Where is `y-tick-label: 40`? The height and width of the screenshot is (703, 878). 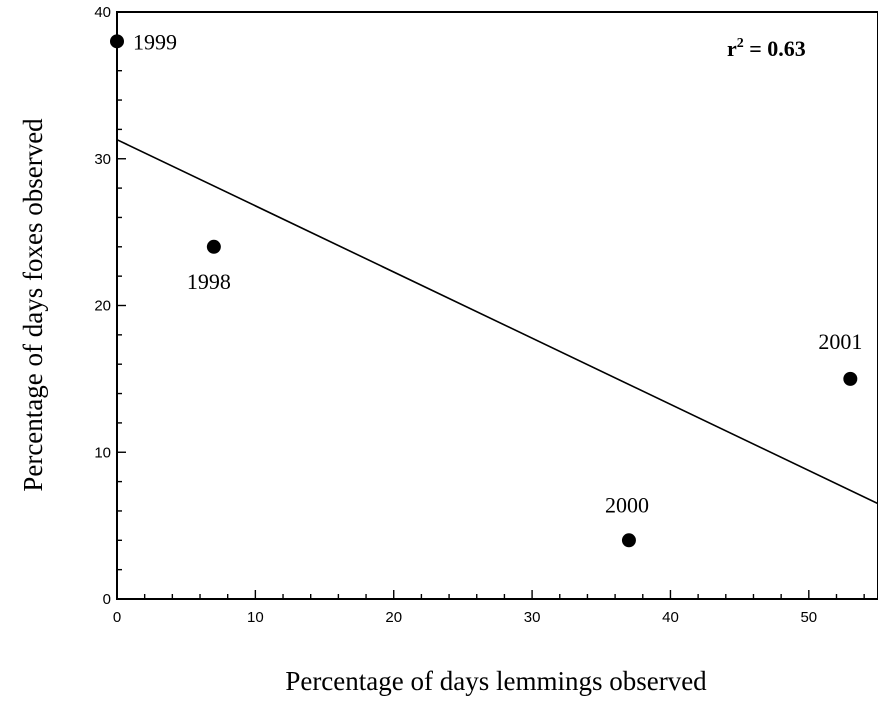
y-tick-label: 40 is located at coordinates (102, 12).